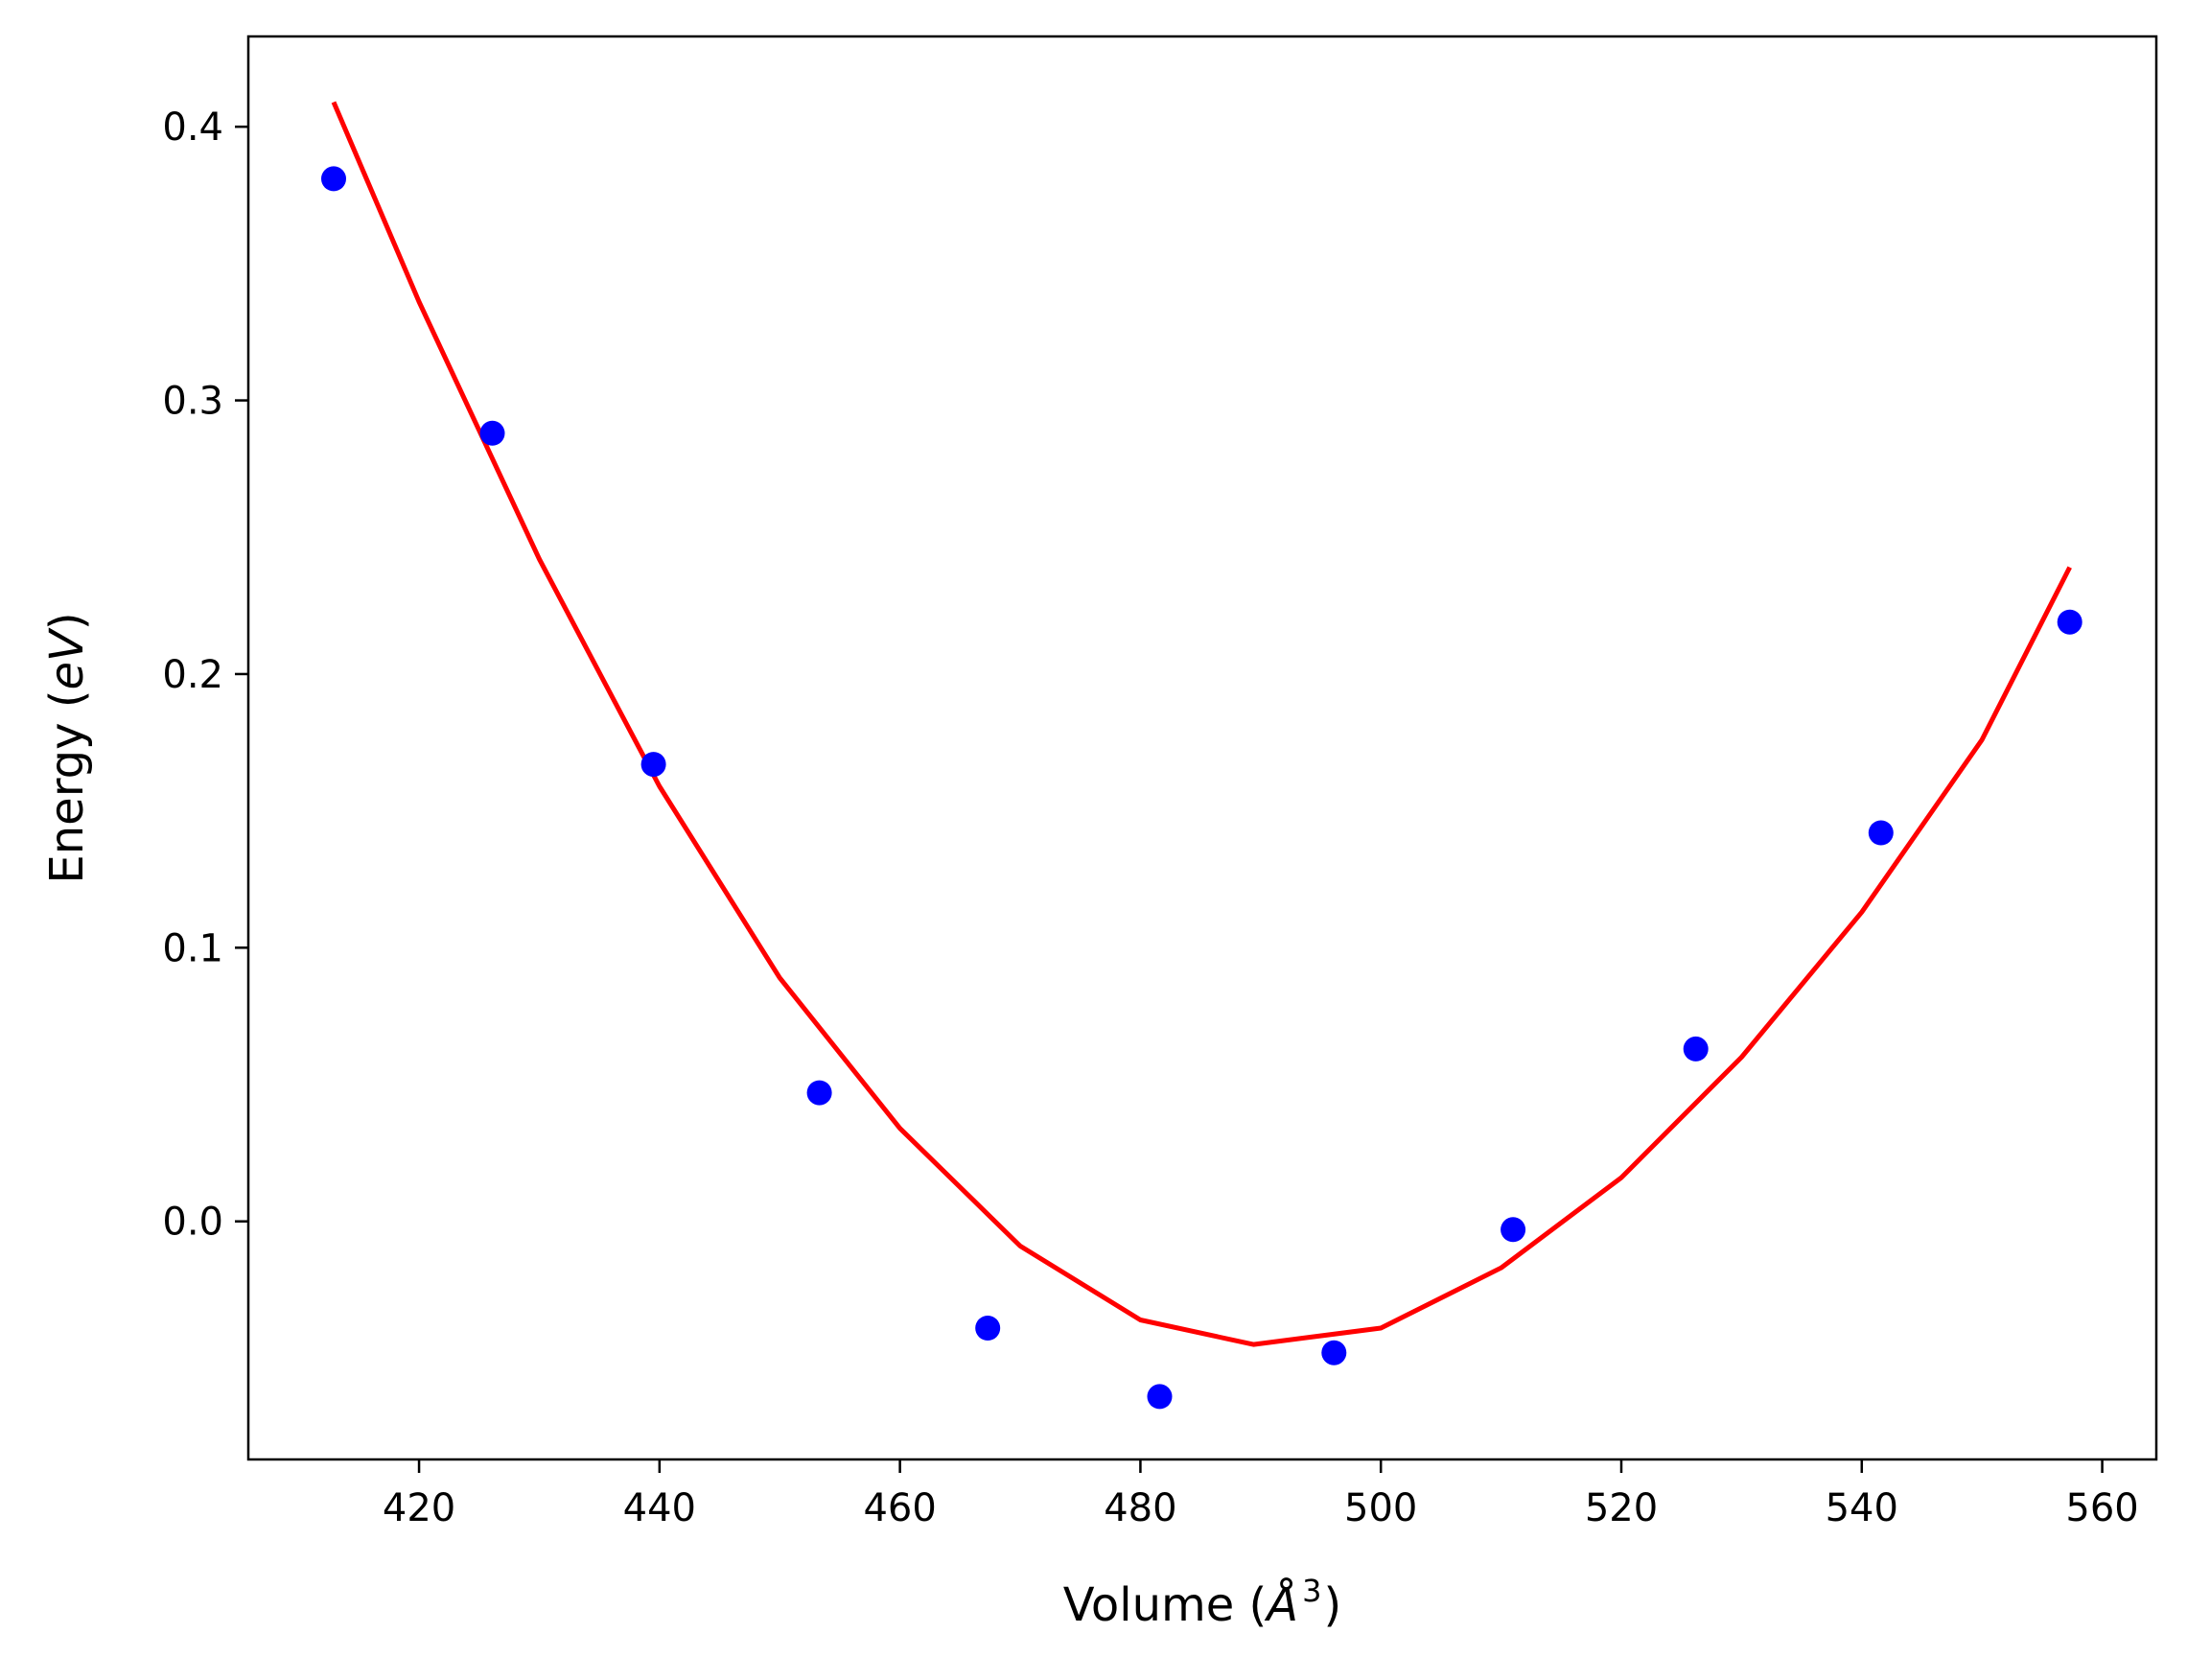  Describe the element at coordinates (192, 948) in the screenshot. I see `y-tick-label: 0.1` at that location.